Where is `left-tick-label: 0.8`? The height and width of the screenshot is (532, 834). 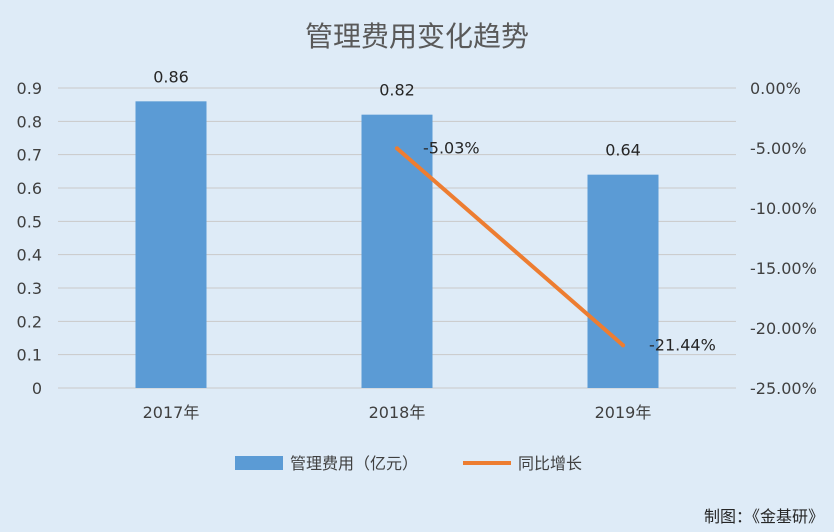 left-tick-label: 0.8 is located at coordinates (29, 121).